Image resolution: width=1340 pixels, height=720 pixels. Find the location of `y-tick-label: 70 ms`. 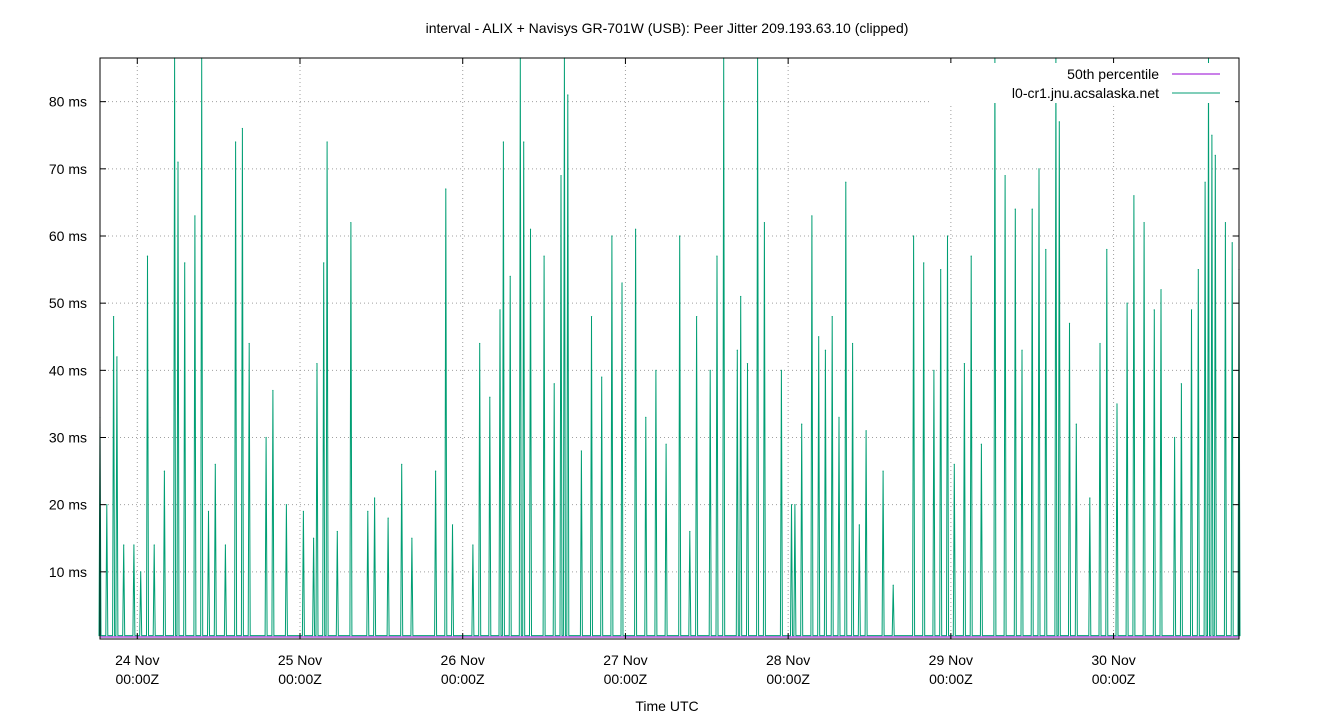

y-tick-label: 70 ms is located at coordinates (68, 169).